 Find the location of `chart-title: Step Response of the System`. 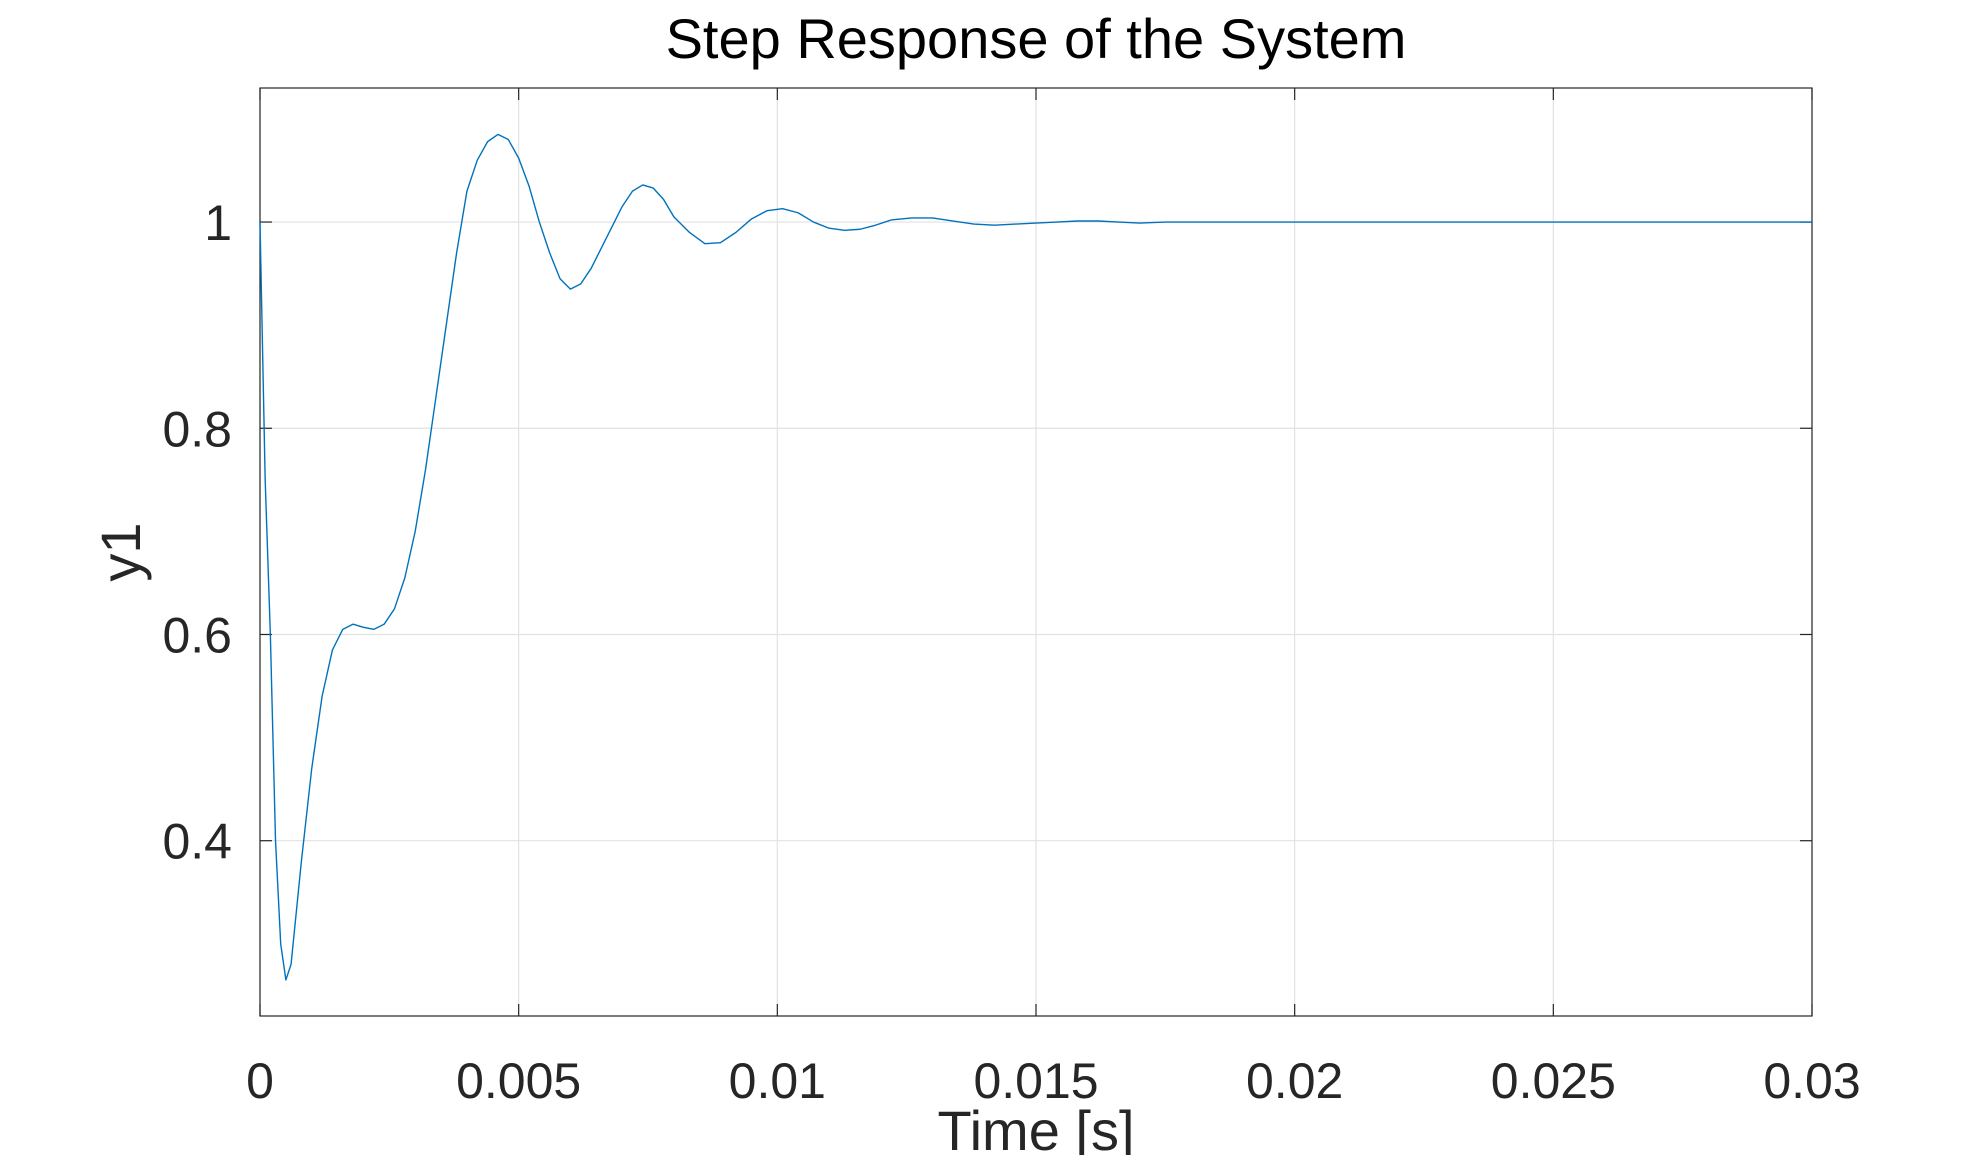

chart-title: Step Response of the System is located at coordinates (1036, 38).